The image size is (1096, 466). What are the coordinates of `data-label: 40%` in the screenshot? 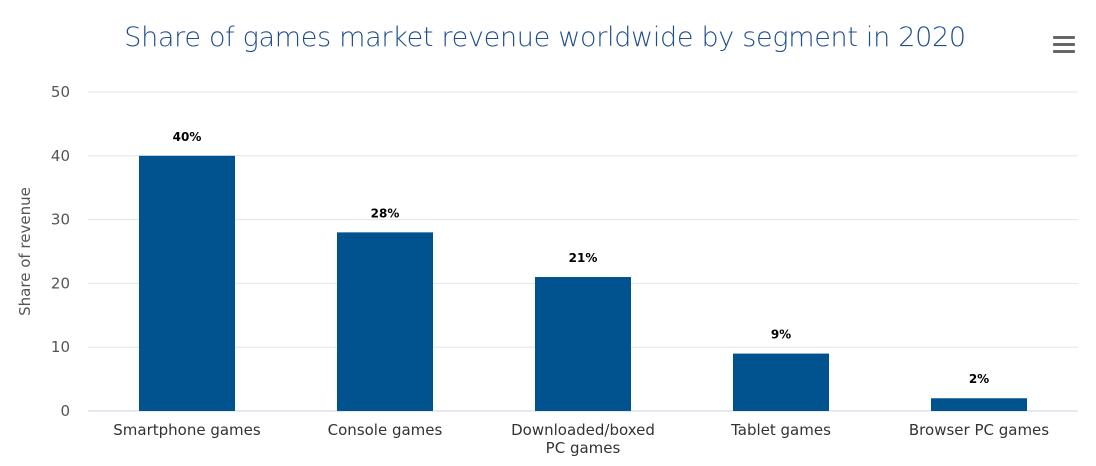 It's located at (187, 137).